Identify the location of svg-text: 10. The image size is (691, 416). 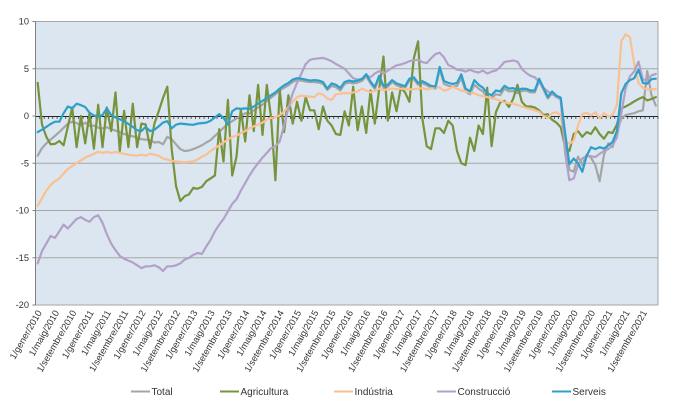
(24, 22).